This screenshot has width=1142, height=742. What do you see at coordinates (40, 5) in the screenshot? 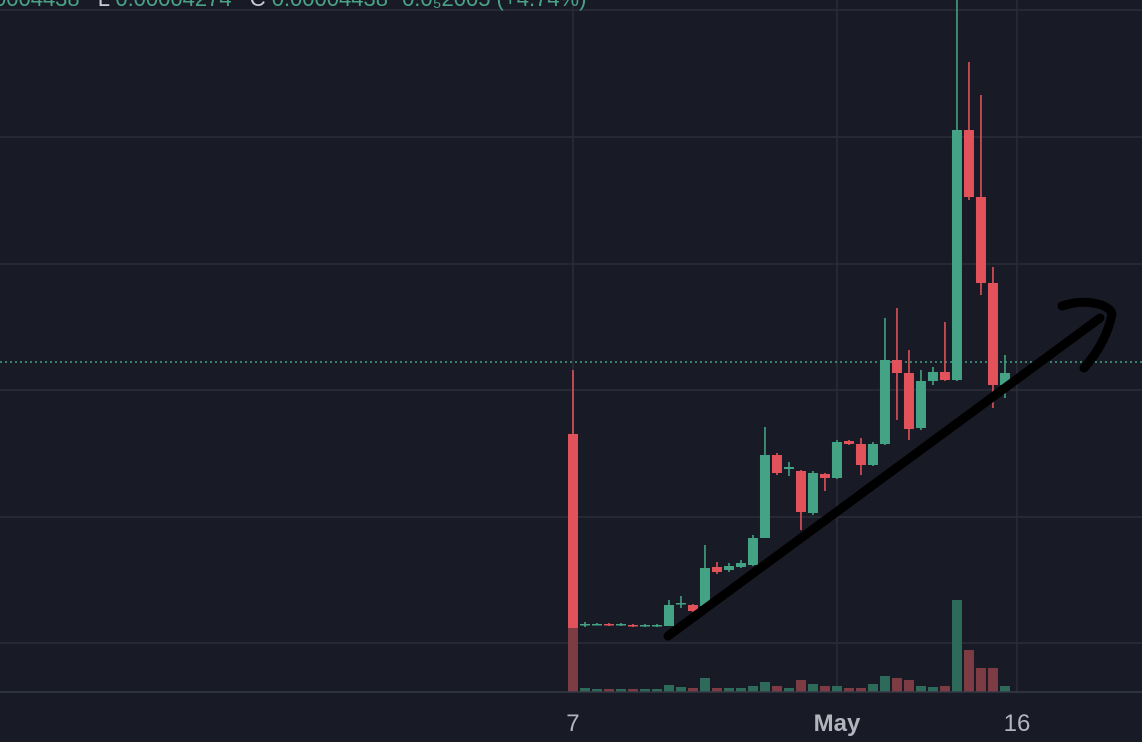
I see `header-value: 0004438` at bounding box center [40, 5].